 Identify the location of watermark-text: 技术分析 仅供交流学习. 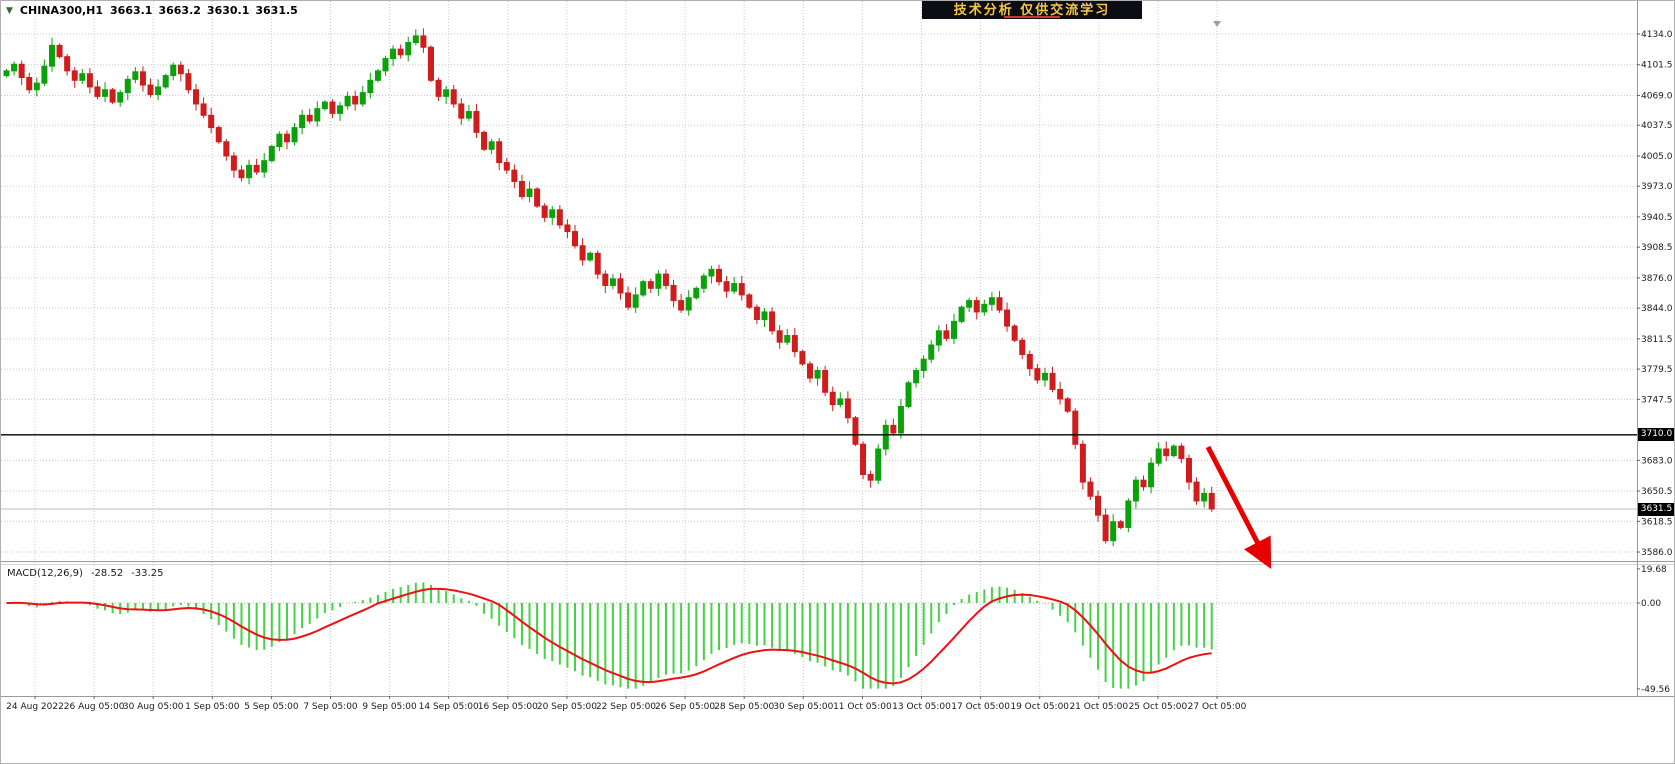
(1032, 10).